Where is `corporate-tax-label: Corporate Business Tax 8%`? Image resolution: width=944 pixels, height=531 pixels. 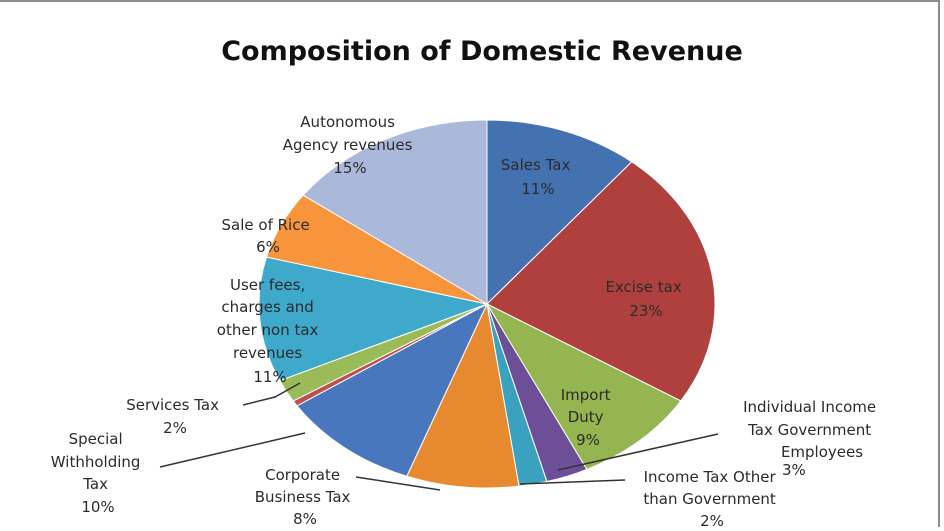
corporate-tax-label: Corporate Business Tax 8% is located at coordinates (305, 497).